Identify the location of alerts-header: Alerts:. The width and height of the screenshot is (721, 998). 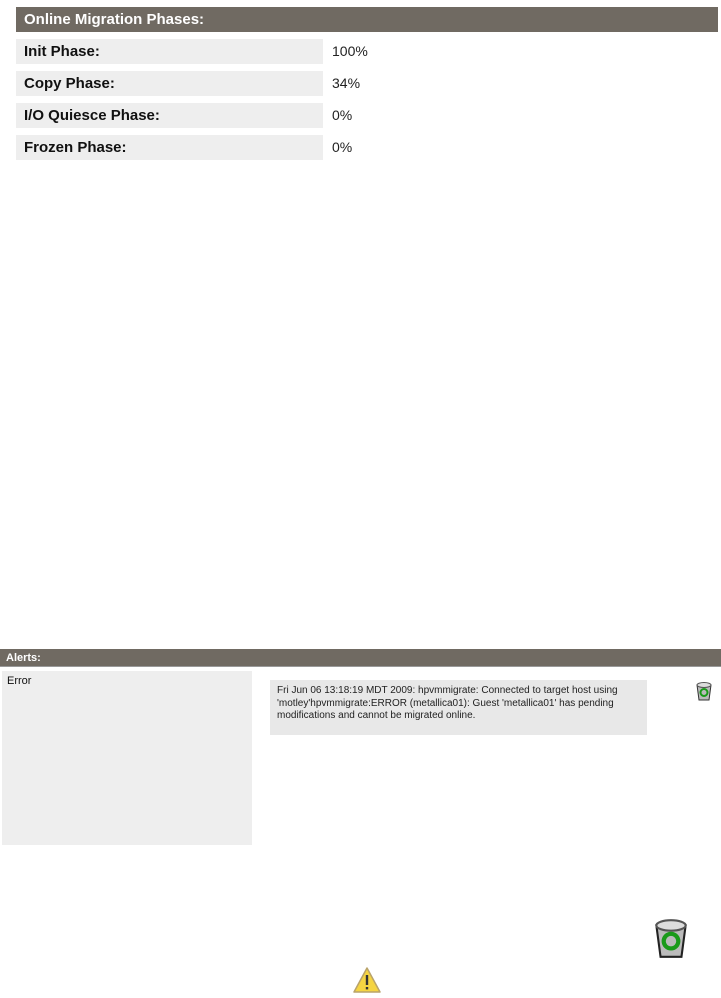
(360, 658).